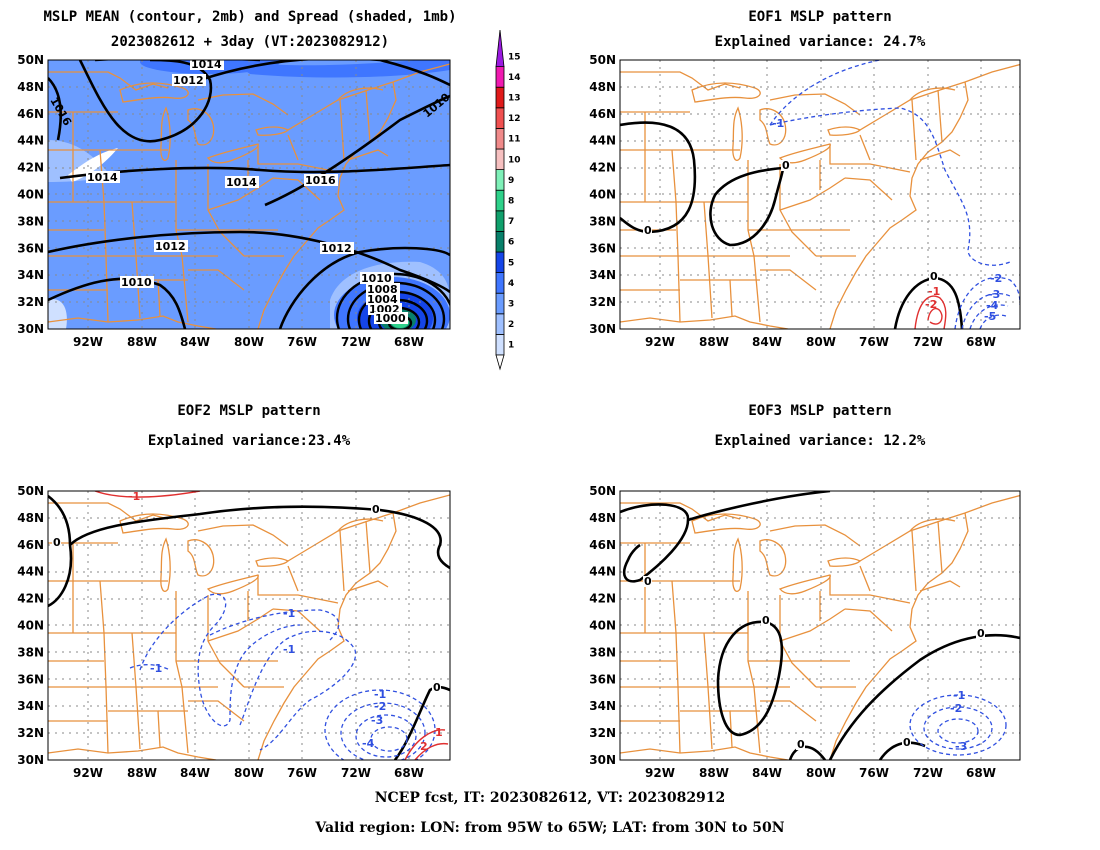 This screenshot has width=1100, height=850. I want to click on colorbar-label: 8, so click(511, 202).